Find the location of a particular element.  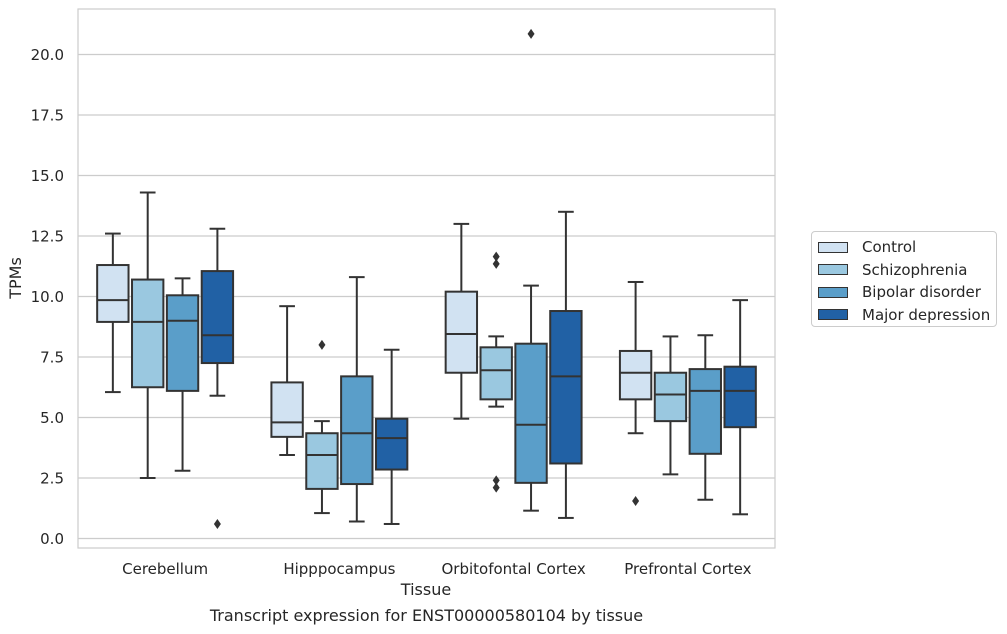

x-tick-label: Hipppocampus is located at coordinates (339, 569).